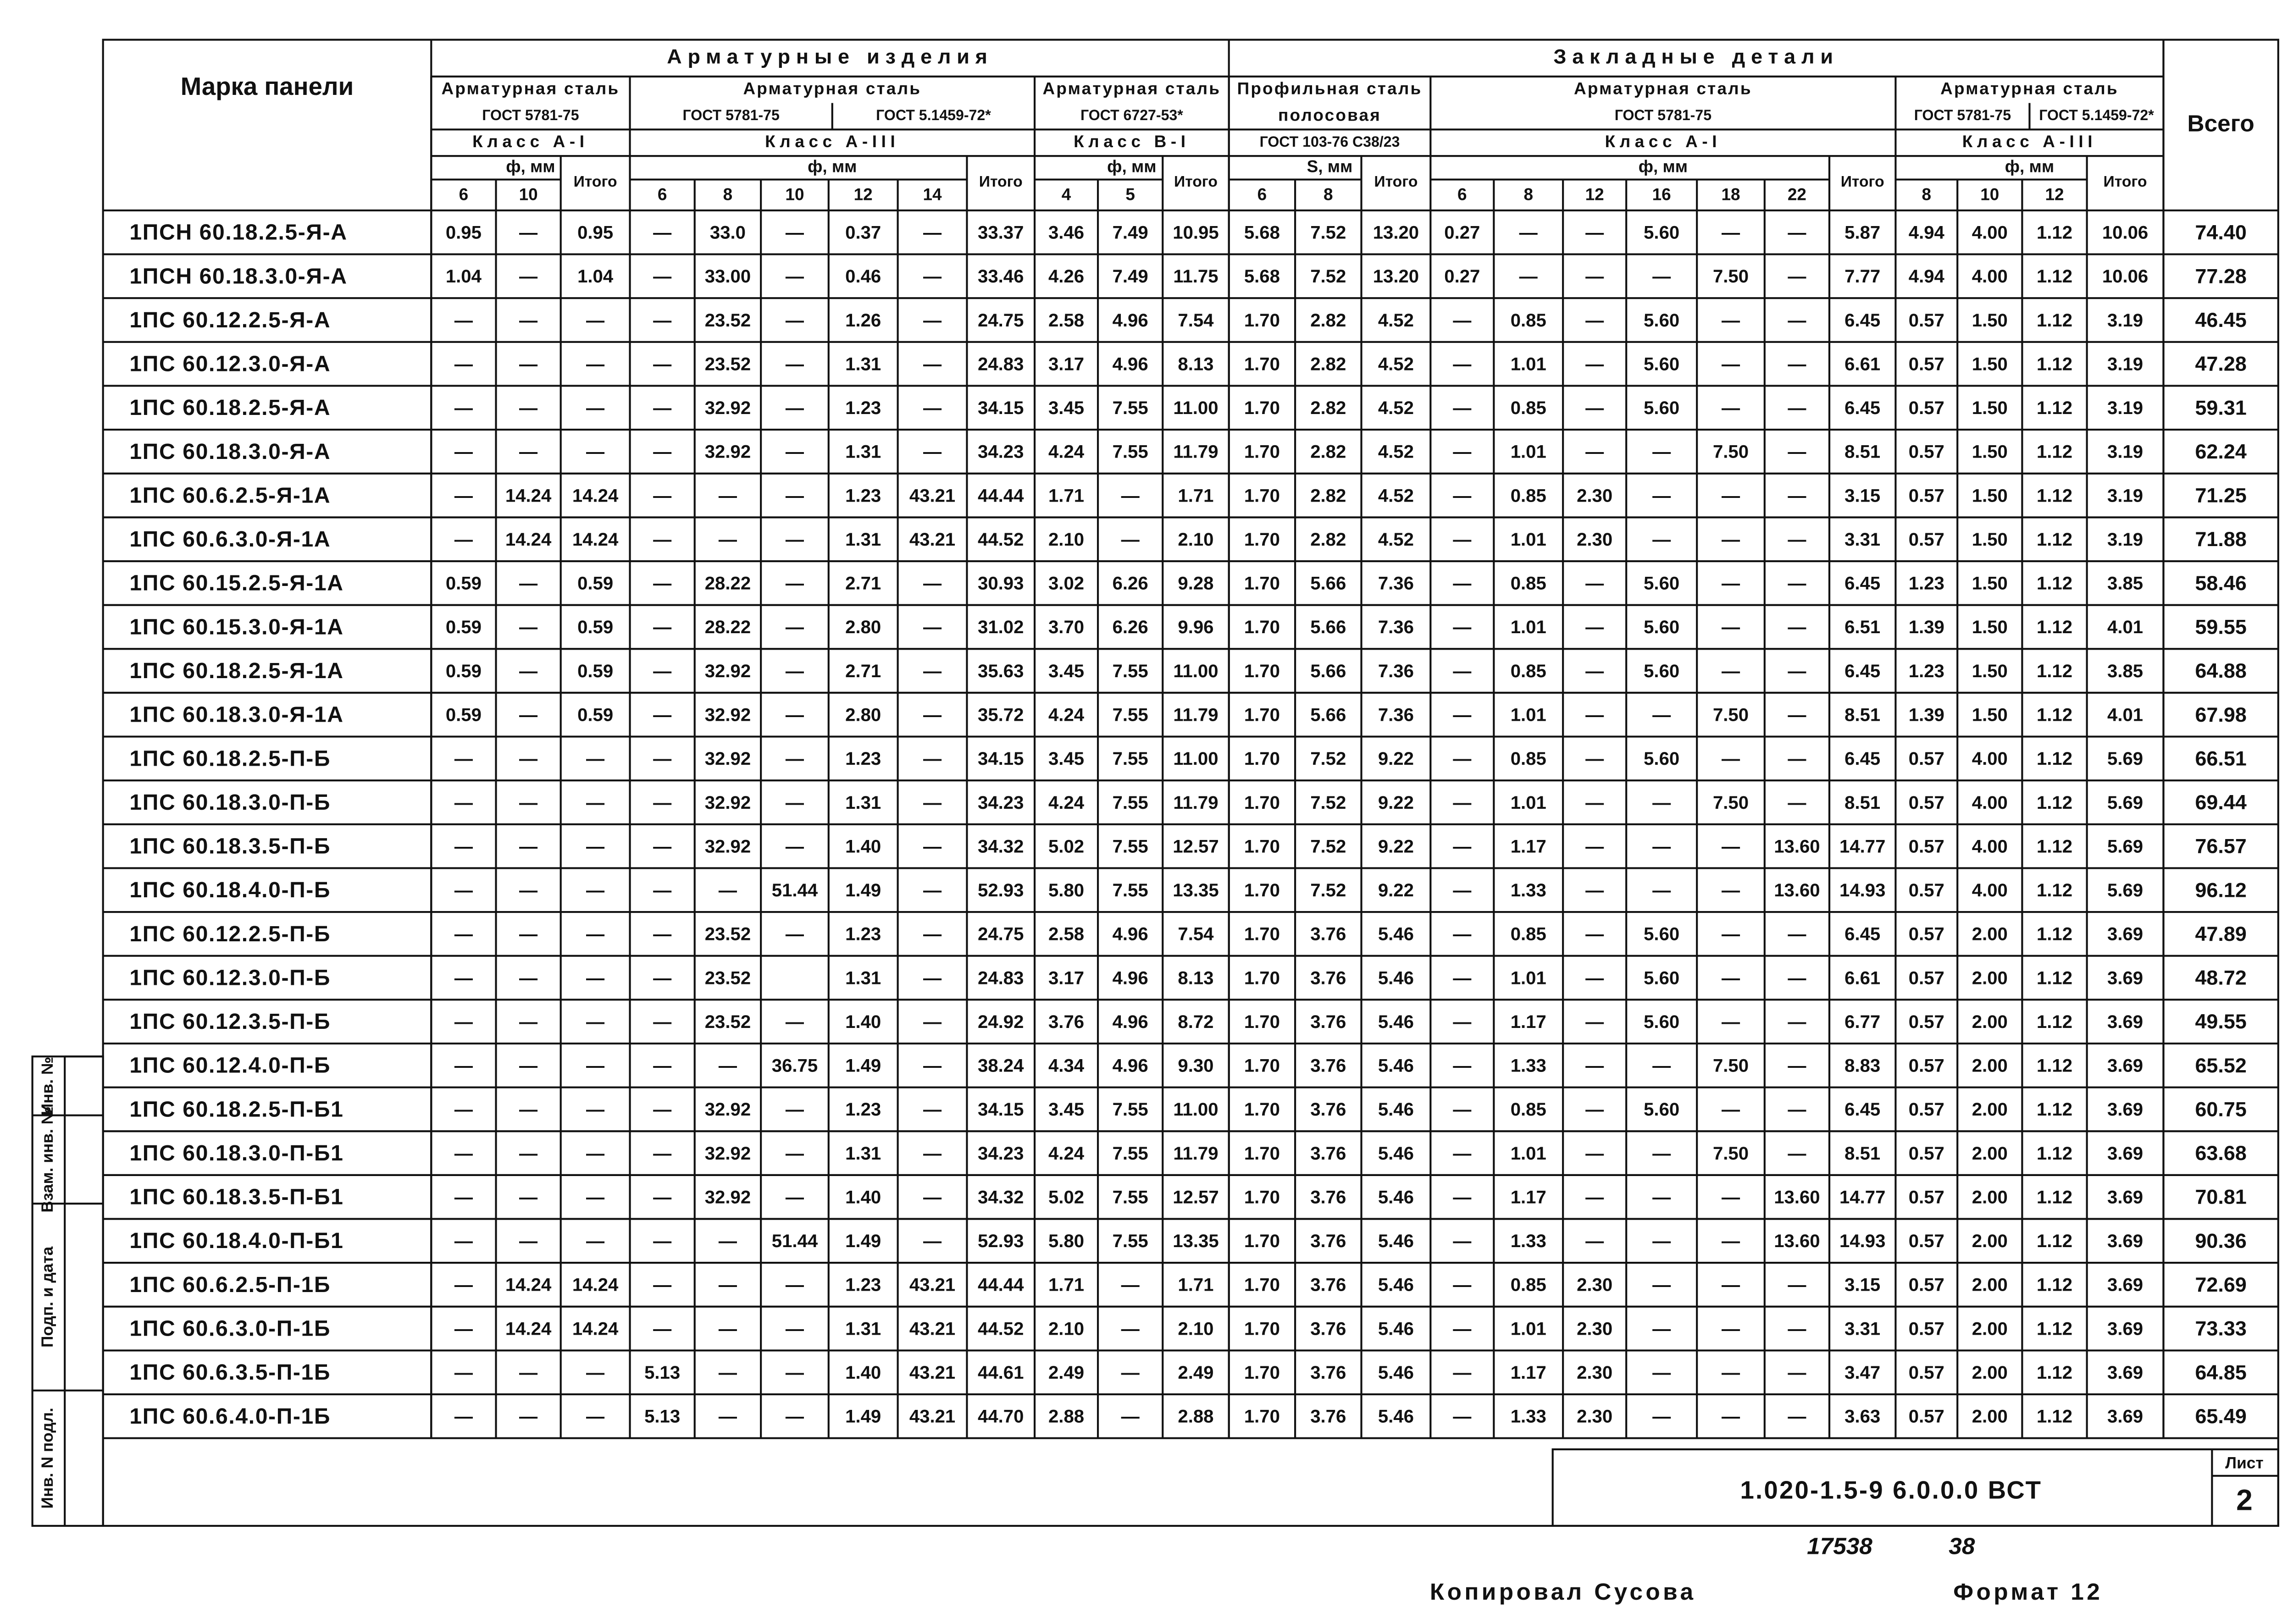  I want to click on cell: 1.33, so click(1528, 1417).